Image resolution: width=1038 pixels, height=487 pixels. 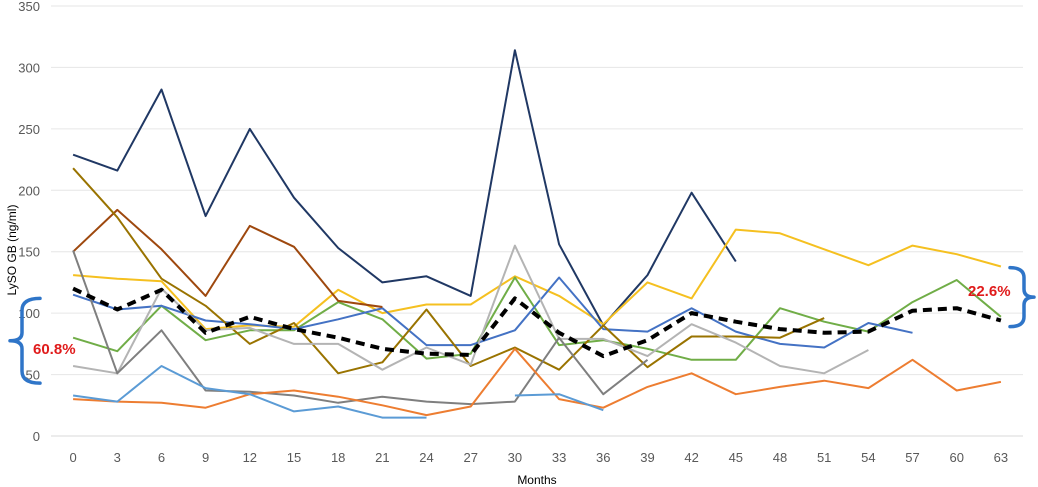 What do you see at coordinates (559, 402) in the screenshot?
I see `series-line-patient-lightblue-b` at bounding box center [559, 402].